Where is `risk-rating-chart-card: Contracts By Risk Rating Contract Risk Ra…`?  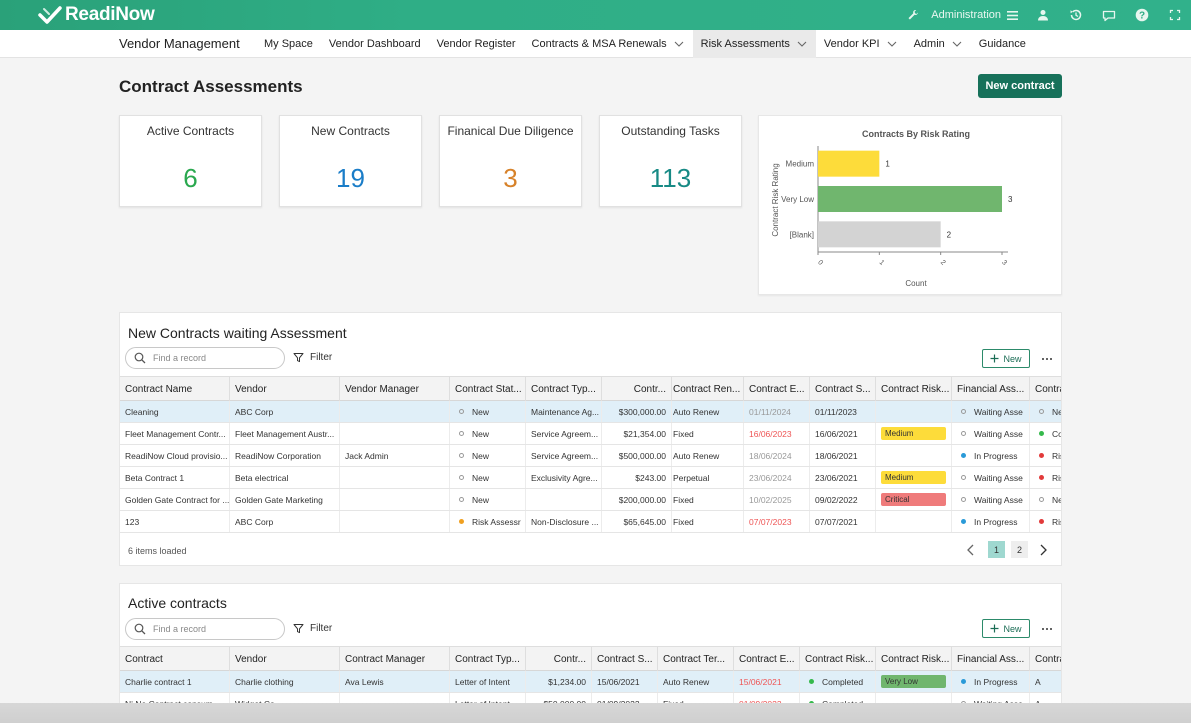
risk-rating-chart-card: Contracts By Risk Rating Contract Risk Ra… is located at coordinates (910, 205).